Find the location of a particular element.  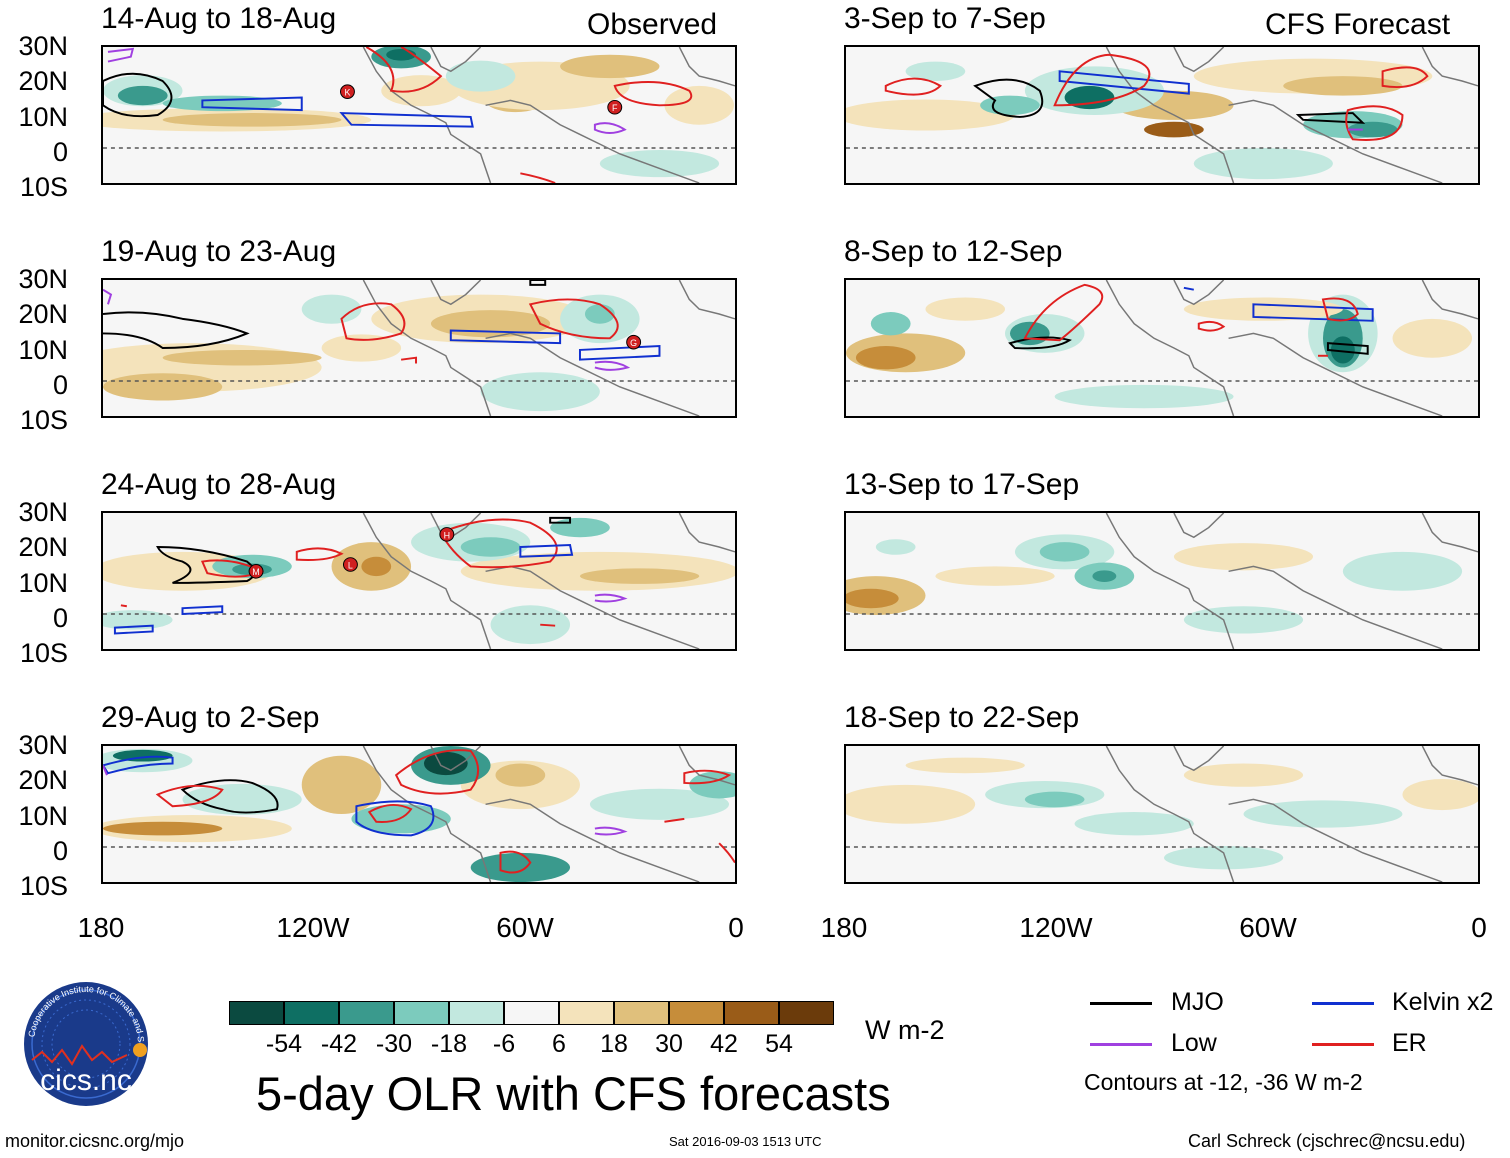

storm-marker-h: H is located at coordinates (447, 534).